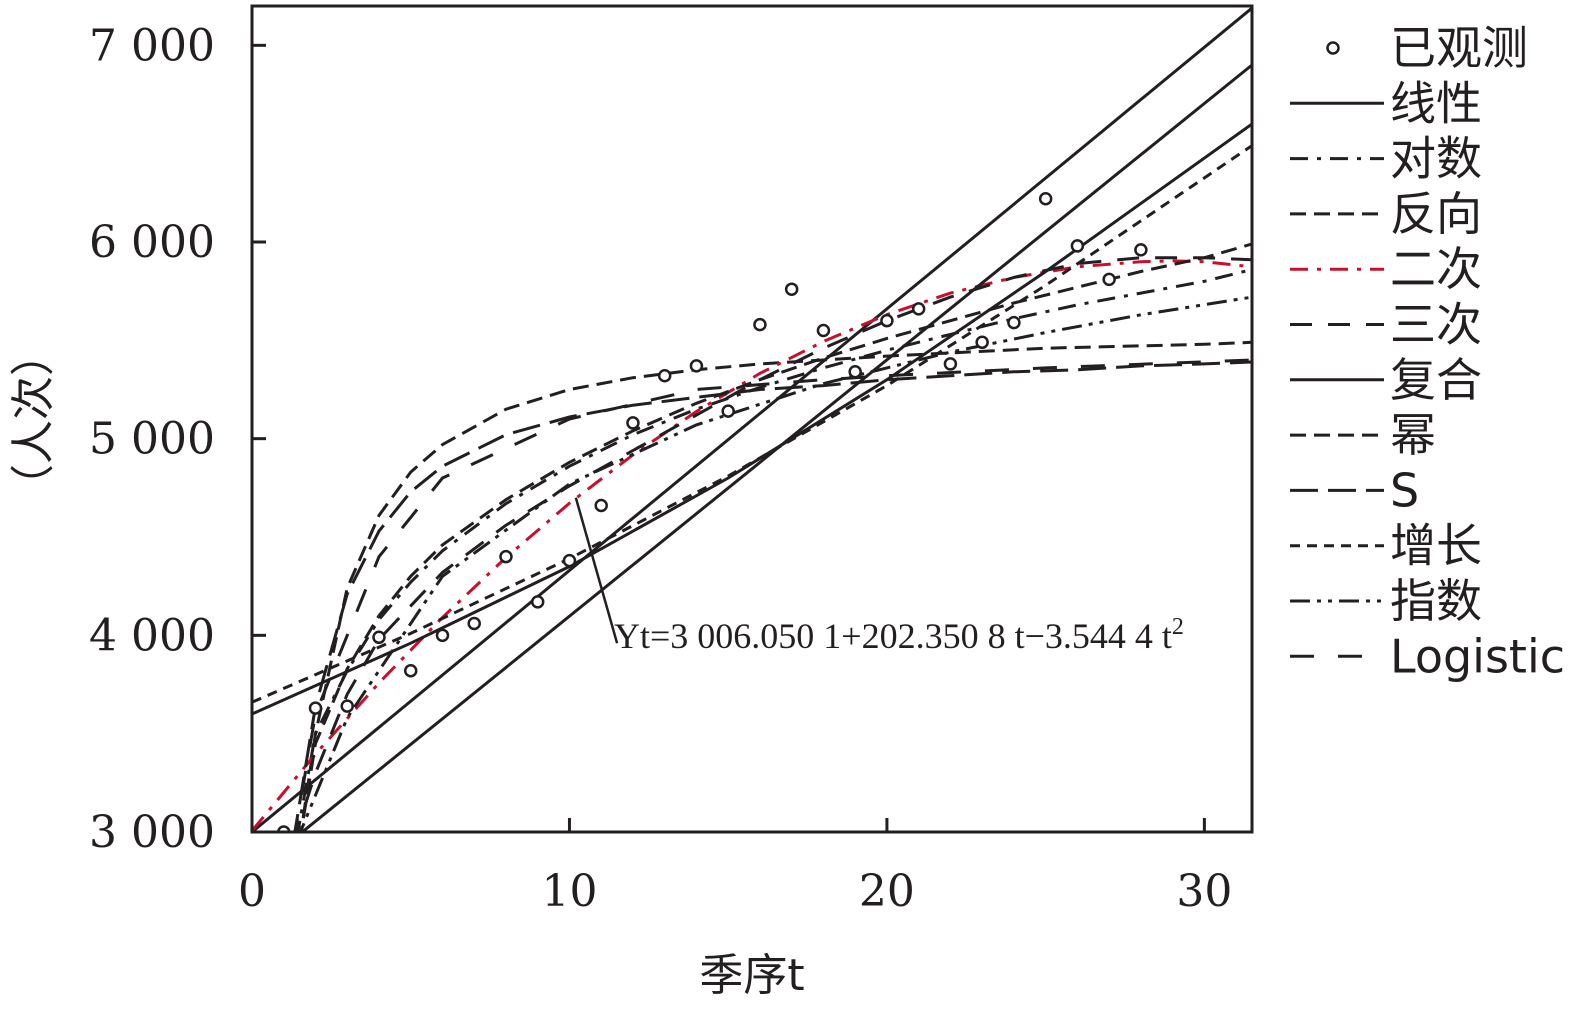  I want to click on x-tick-label: 30, so click(1204, 891).